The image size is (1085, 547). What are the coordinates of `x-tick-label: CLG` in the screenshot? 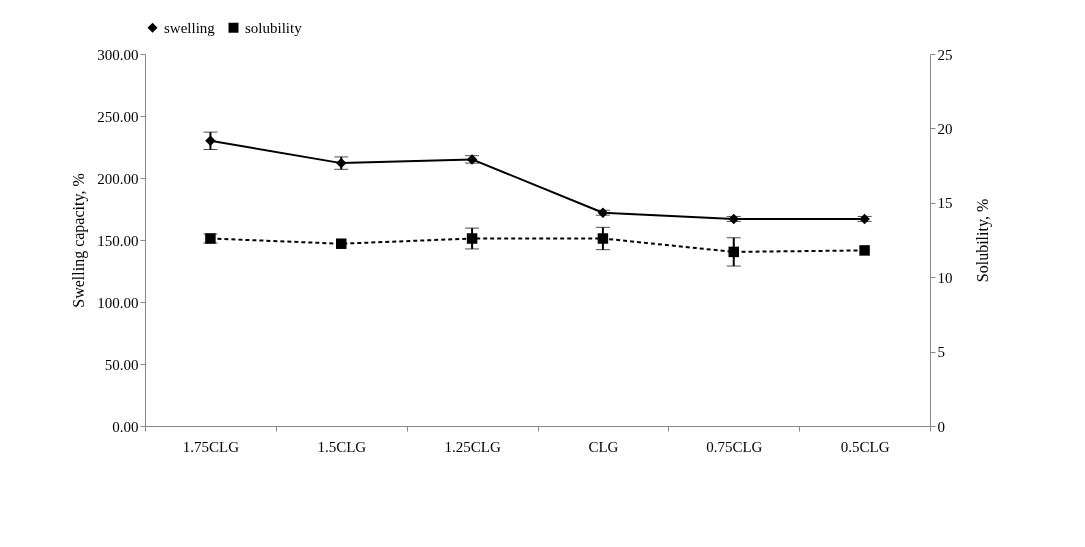 It's located at (603, 446).